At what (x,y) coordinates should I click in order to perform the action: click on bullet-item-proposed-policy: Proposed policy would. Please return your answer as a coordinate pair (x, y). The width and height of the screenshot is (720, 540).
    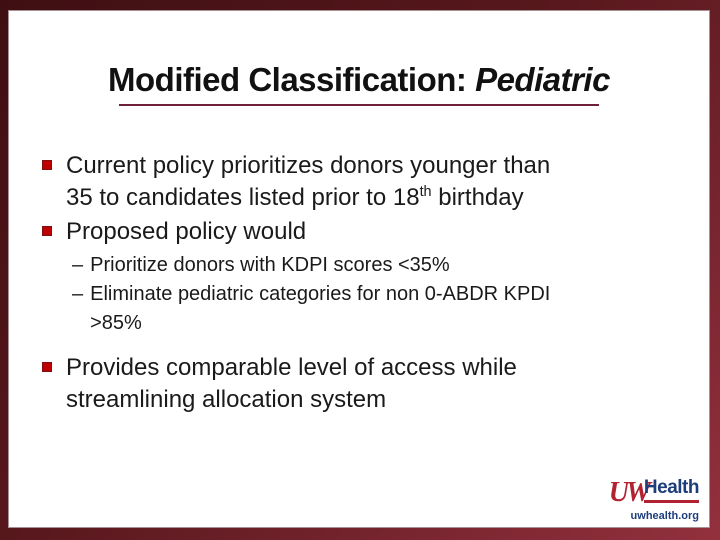
    Looking at the image, I should click on (366, 232).